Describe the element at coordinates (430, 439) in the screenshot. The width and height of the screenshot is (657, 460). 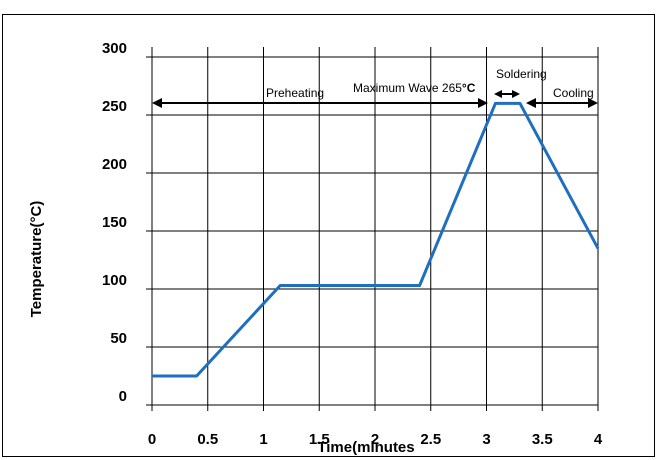
I see `x-tick-label: 2.5` at that location.